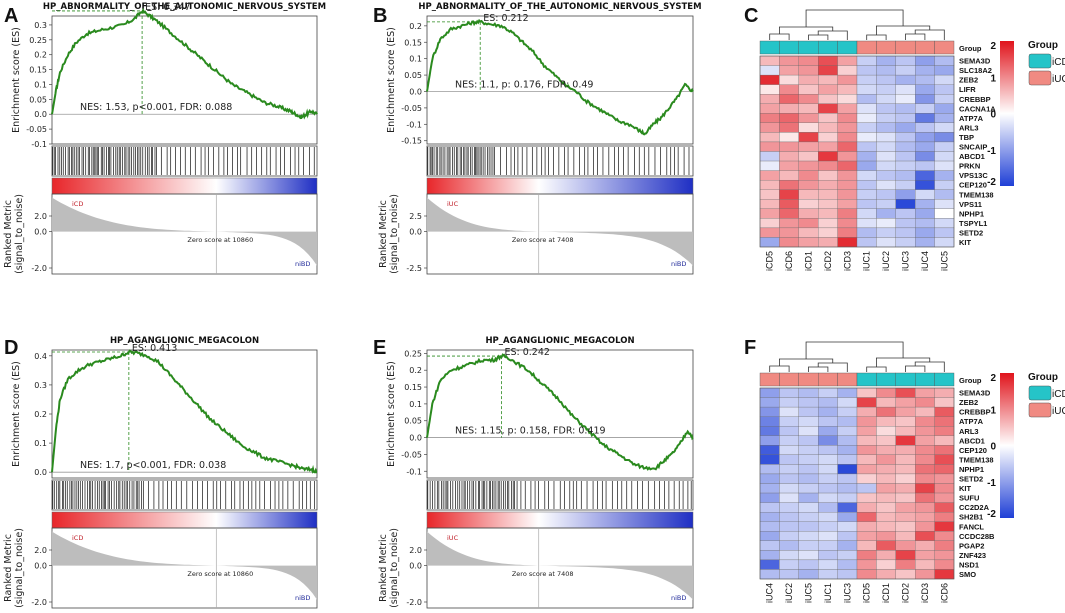 This screenshot has height=613, width=1065. I want to click on panel-label: C, so click(751, 16).